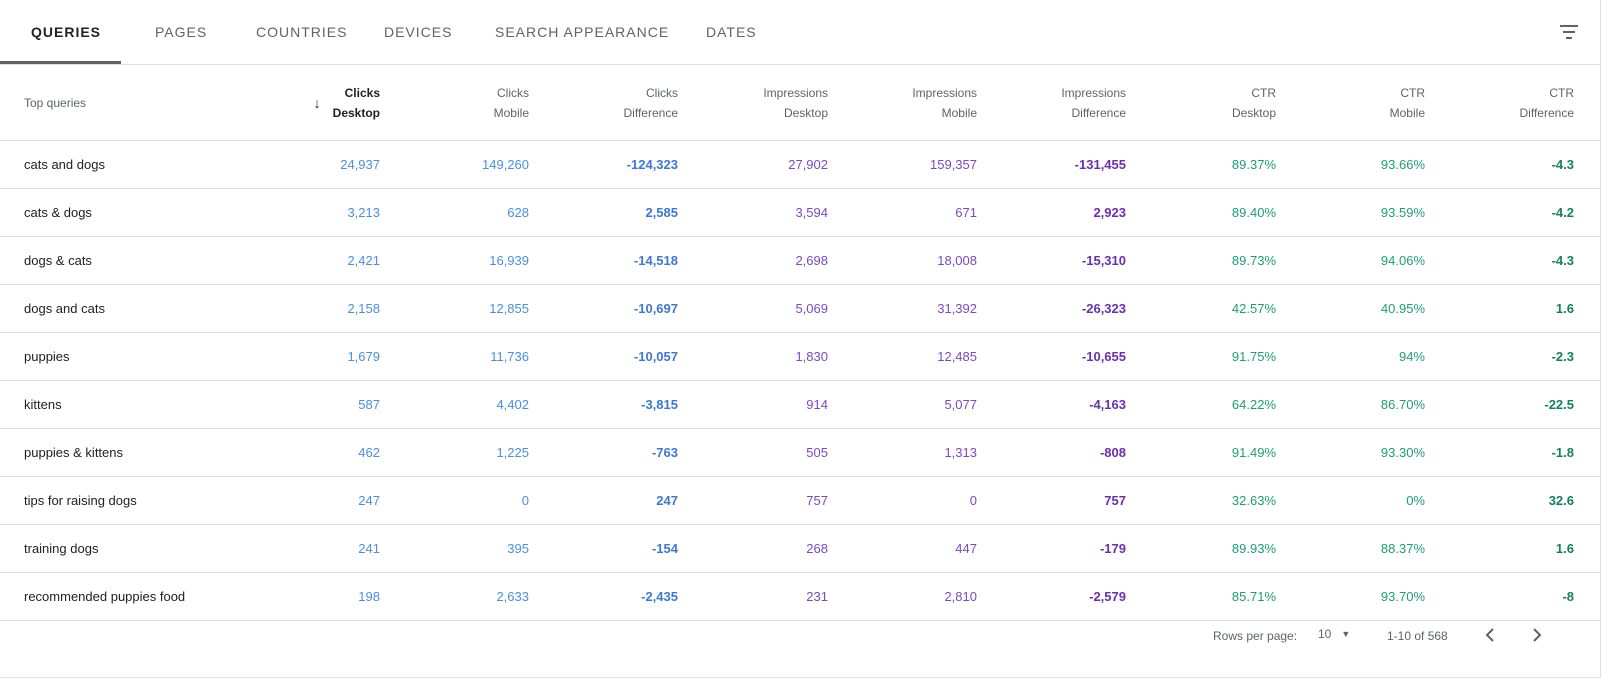  I want to click on value-cell: 757, so click(817, 500).